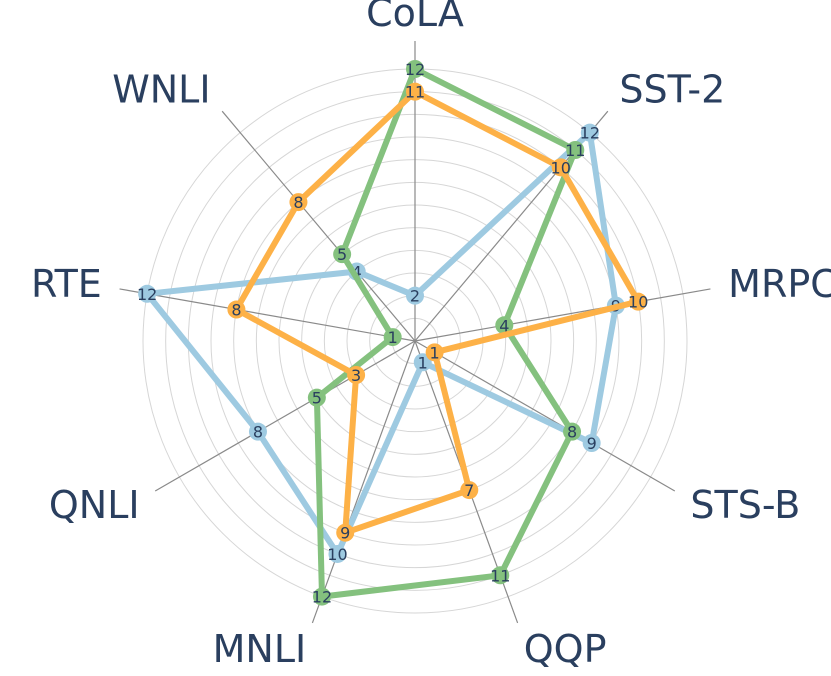 The width and height of the screenshot is (831, 676). I want to click on data-label: 3, so click(356, 375).